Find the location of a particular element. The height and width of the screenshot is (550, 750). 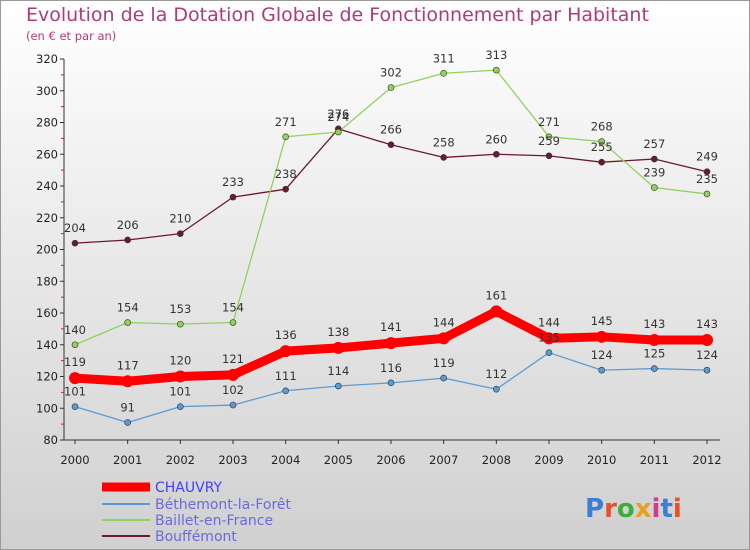

y-tick-label: 80 is located at coordinates (50, 440).